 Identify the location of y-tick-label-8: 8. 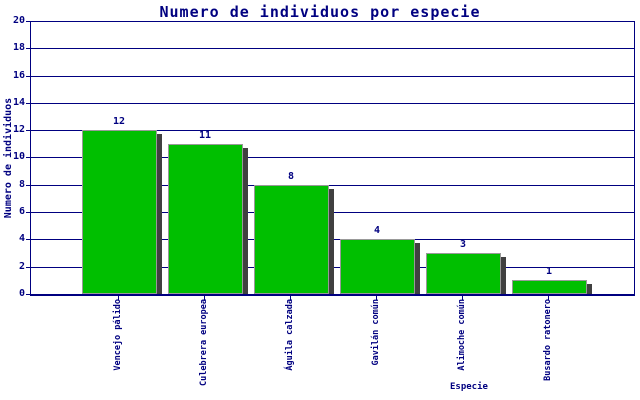
(21, 184).